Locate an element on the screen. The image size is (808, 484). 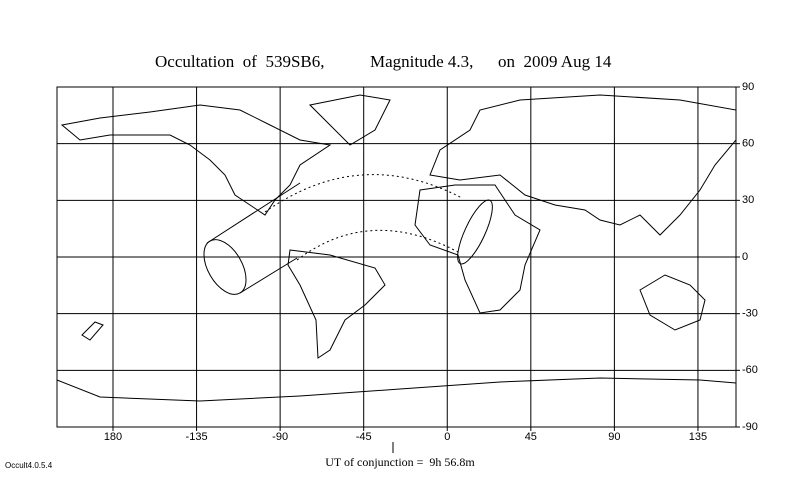
title-object: Occultation of 539SB6, is located at coordinates (240, 61).